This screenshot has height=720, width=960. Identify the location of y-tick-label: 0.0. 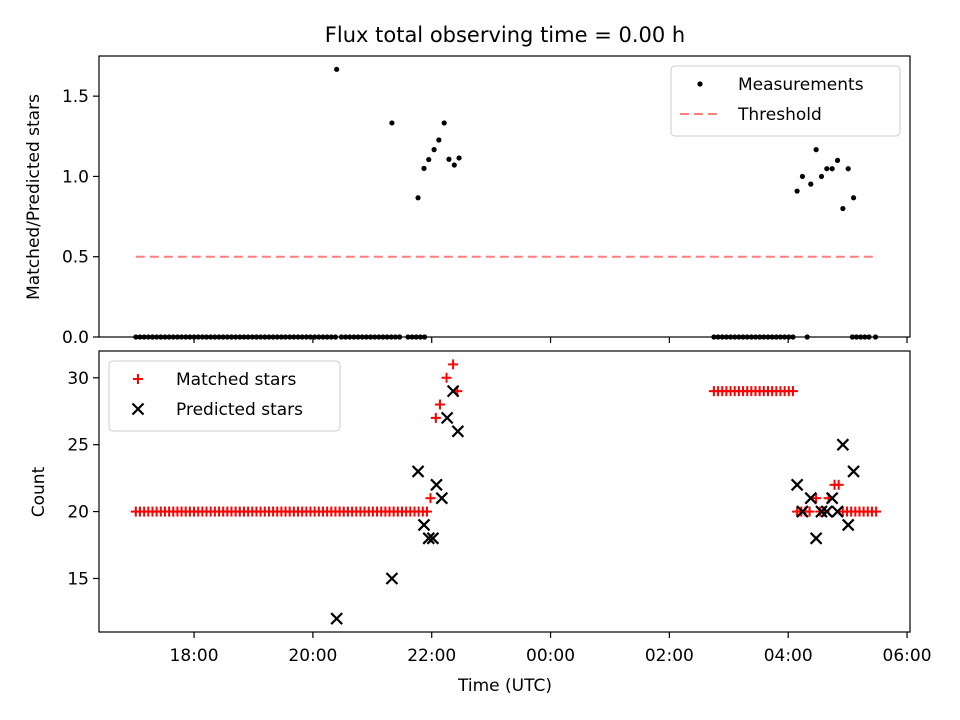
(75, 338).